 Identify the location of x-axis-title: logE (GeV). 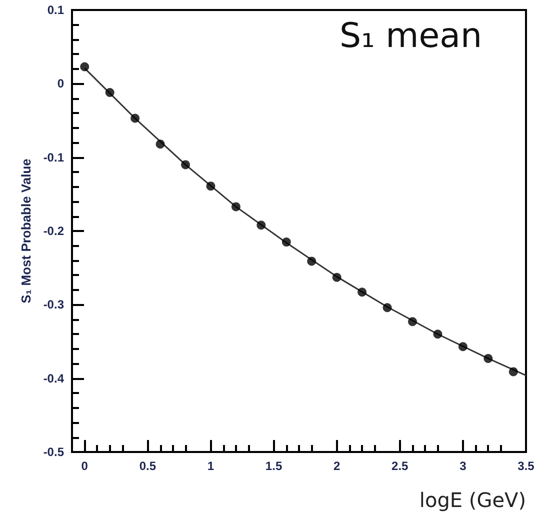
(472, 500).